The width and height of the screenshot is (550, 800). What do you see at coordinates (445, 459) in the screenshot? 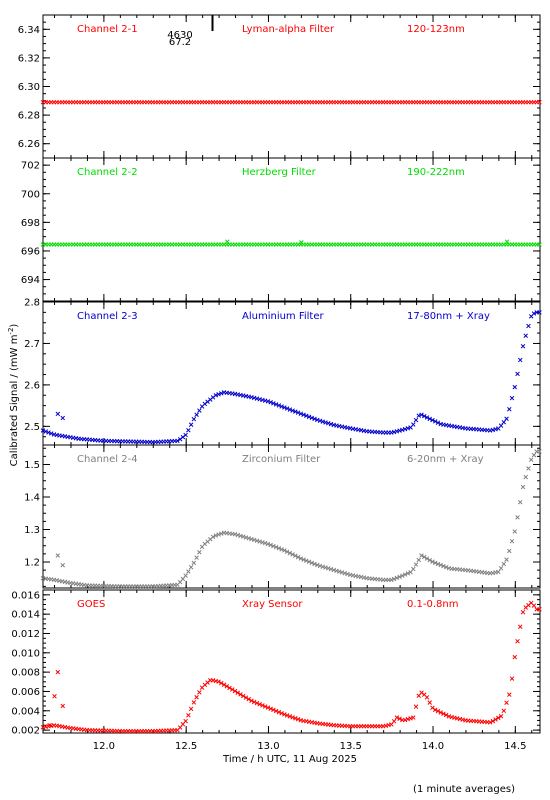
I see `band-label: 6-20nm + Xray` at bounding box center [445, 459].